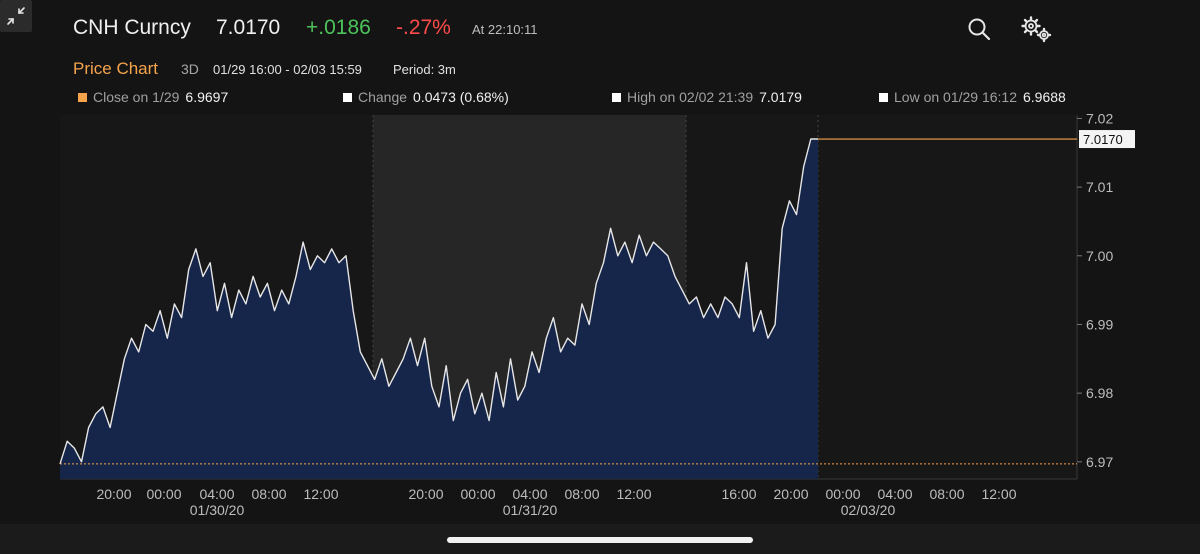 The width and height of the screenshot is (1200, 554). I want to click on stat-high: High on 02/02 21:39 7.0179, so click(707, 97).